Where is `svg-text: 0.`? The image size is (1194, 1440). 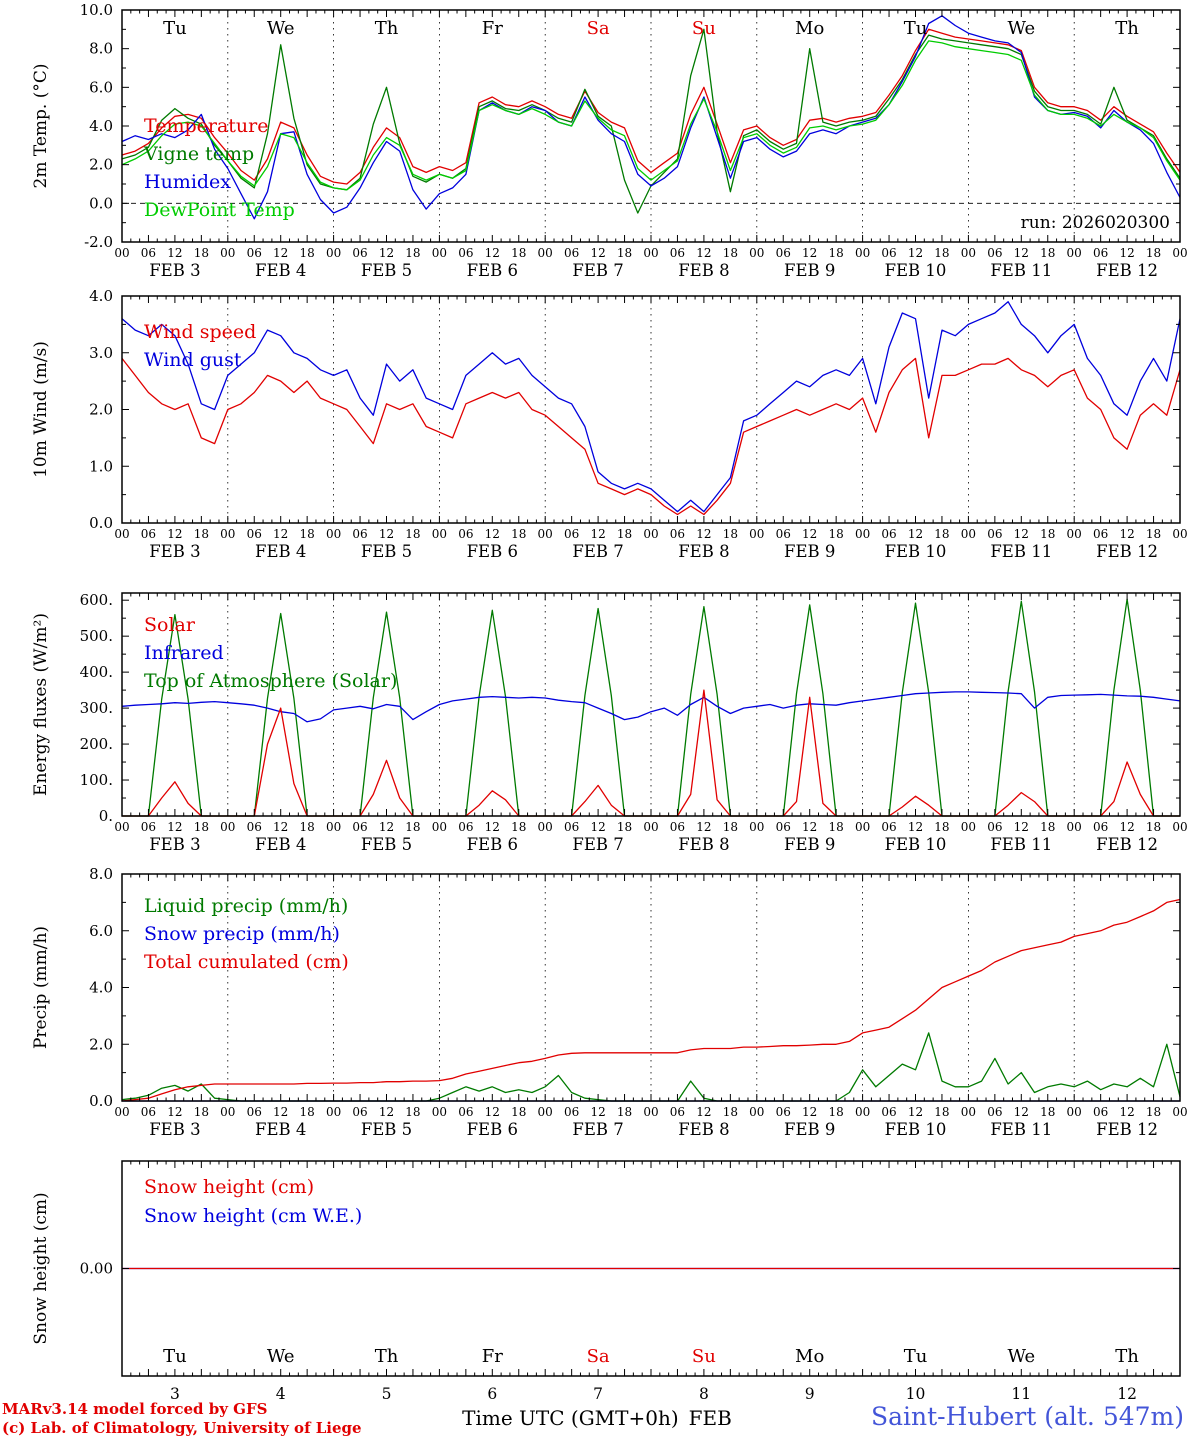
svg-text: 0. is located at coordinates (106, 816).